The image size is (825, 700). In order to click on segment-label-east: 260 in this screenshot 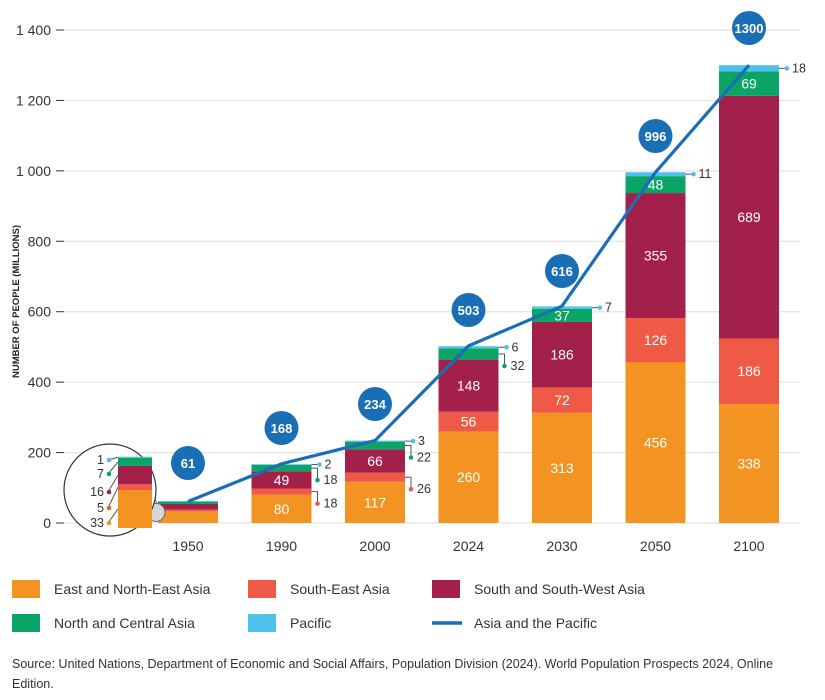, I will do `click(469, 477)`.